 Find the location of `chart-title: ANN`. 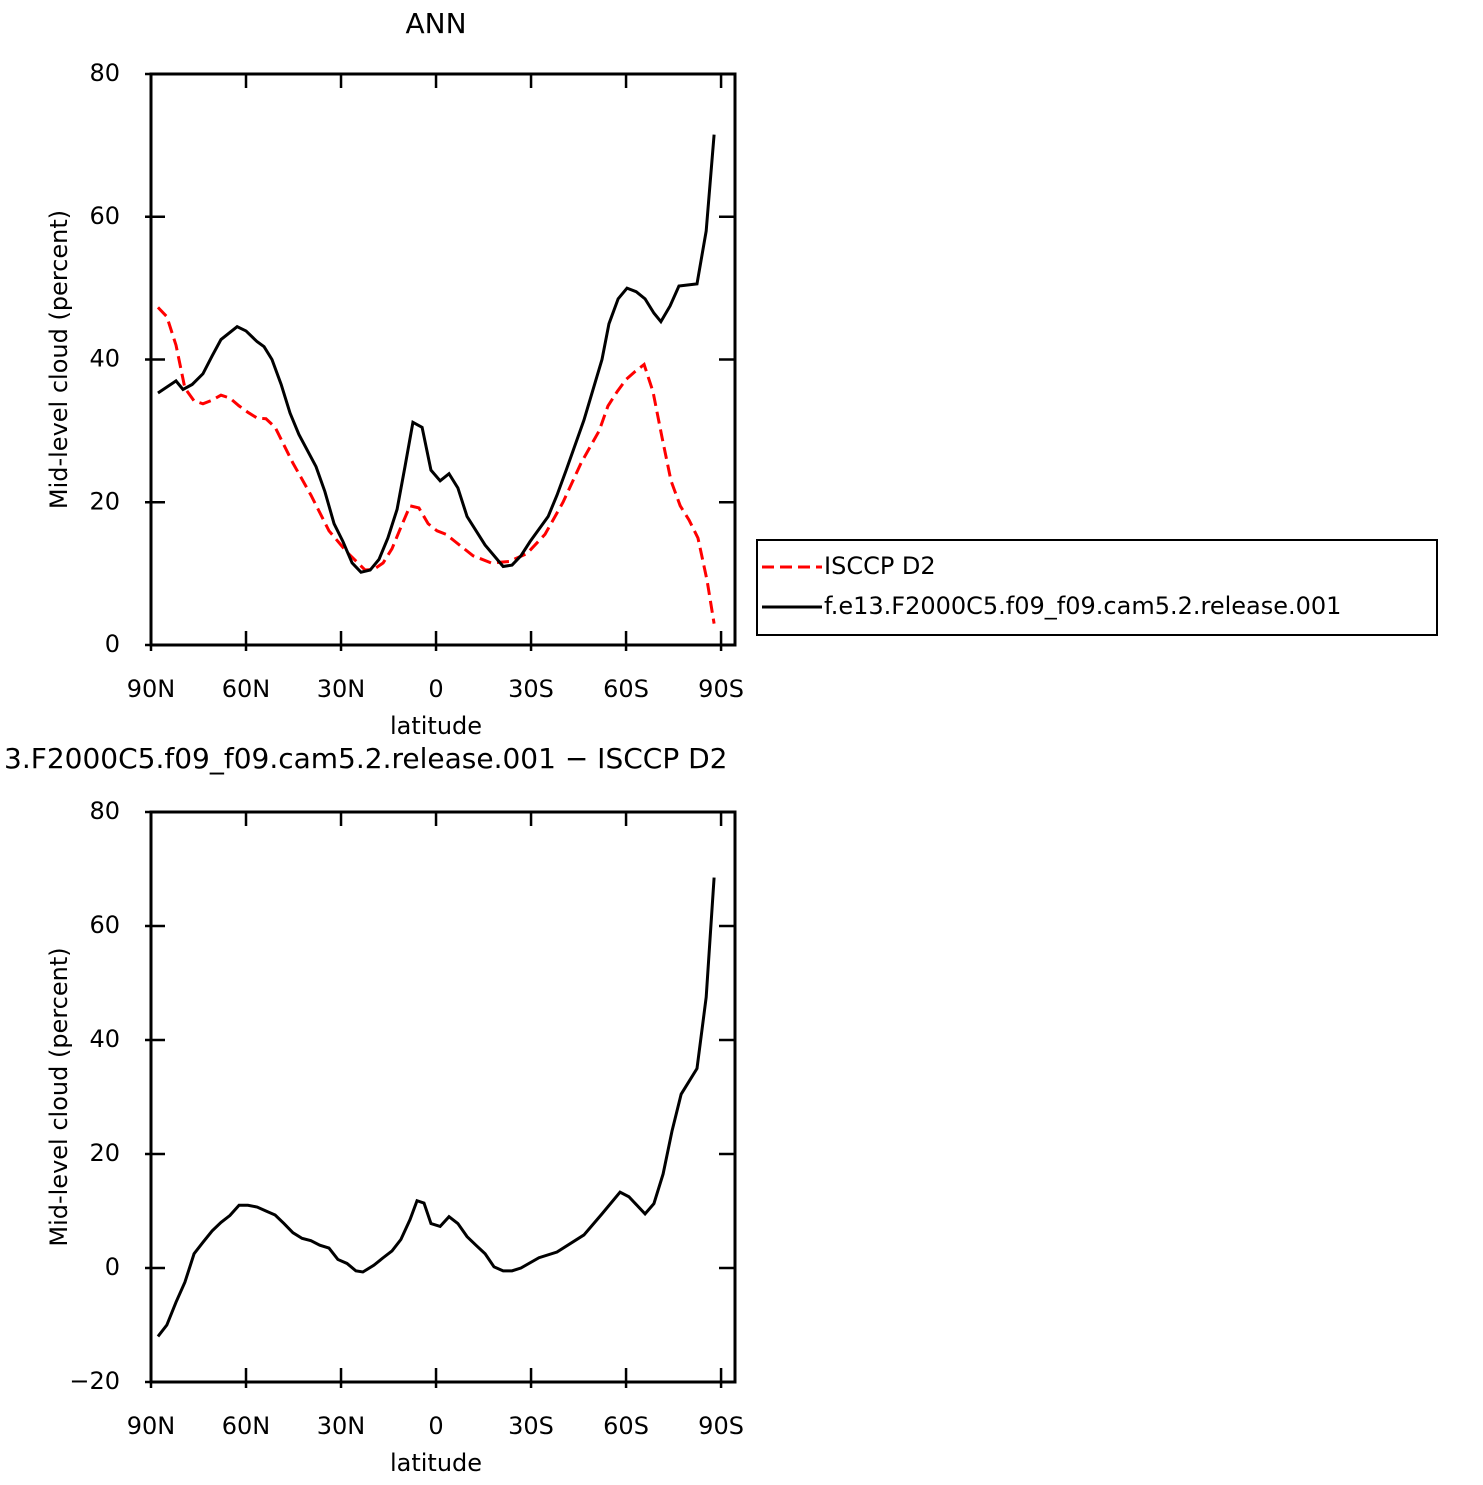

chart-title: ANN is located at coordinates (435, 23).